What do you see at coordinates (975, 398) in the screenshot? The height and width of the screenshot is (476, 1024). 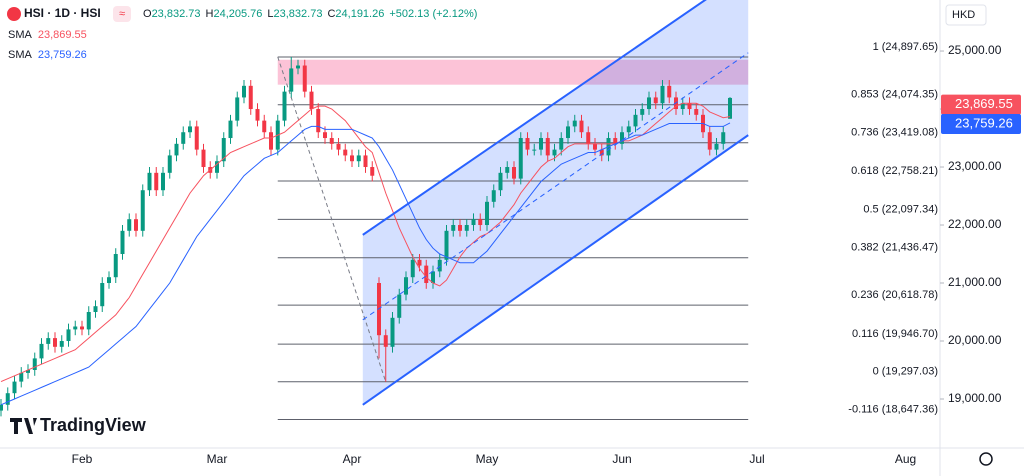 I see `y-tick-label: 19,000.00` at bounding box center [975, 398].